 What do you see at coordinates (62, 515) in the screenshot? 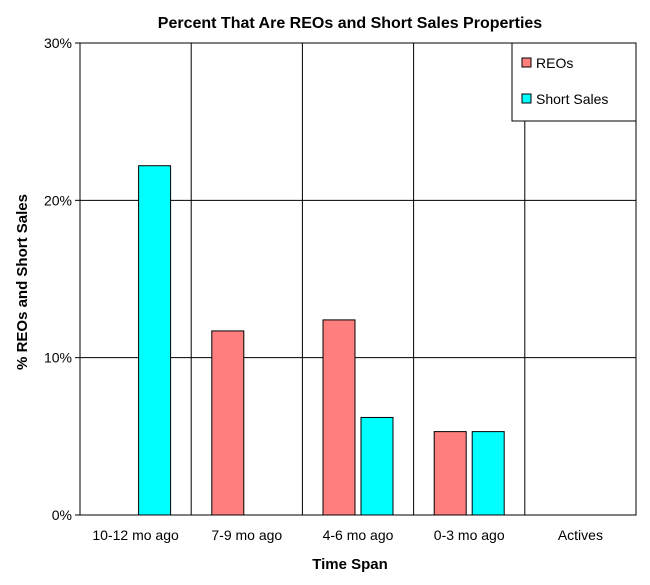
I see `y-tick-label: 0%` at bounding box center [62, 515].